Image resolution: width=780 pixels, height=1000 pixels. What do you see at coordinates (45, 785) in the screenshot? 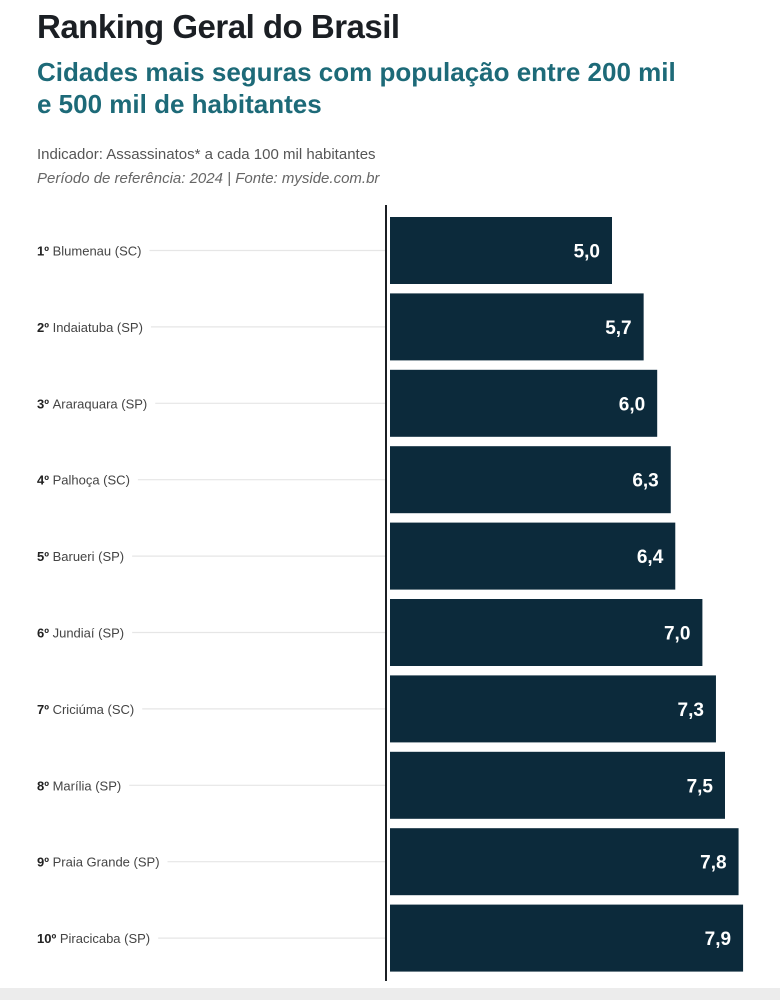
I see `rank-label: 8º` at bounding box center [45, 785].